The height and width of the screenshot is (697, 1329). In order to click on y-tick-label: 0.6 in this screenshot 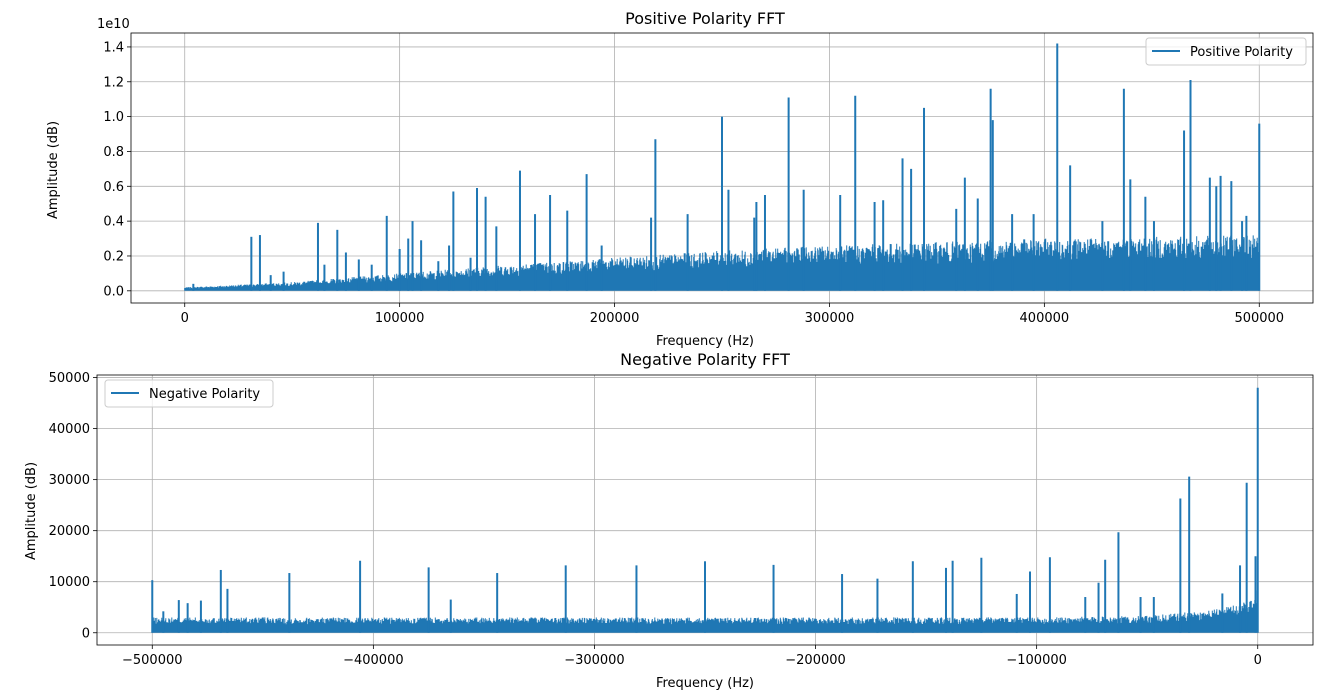, I will do `click(113, 187)`.